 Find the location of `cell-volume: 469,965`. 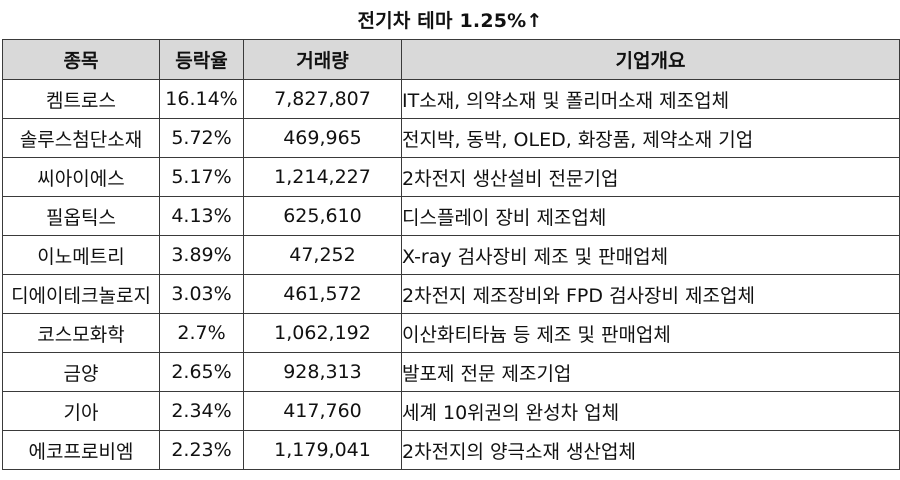

cell-volume: 469,965 is located at coordinates (322, 138).